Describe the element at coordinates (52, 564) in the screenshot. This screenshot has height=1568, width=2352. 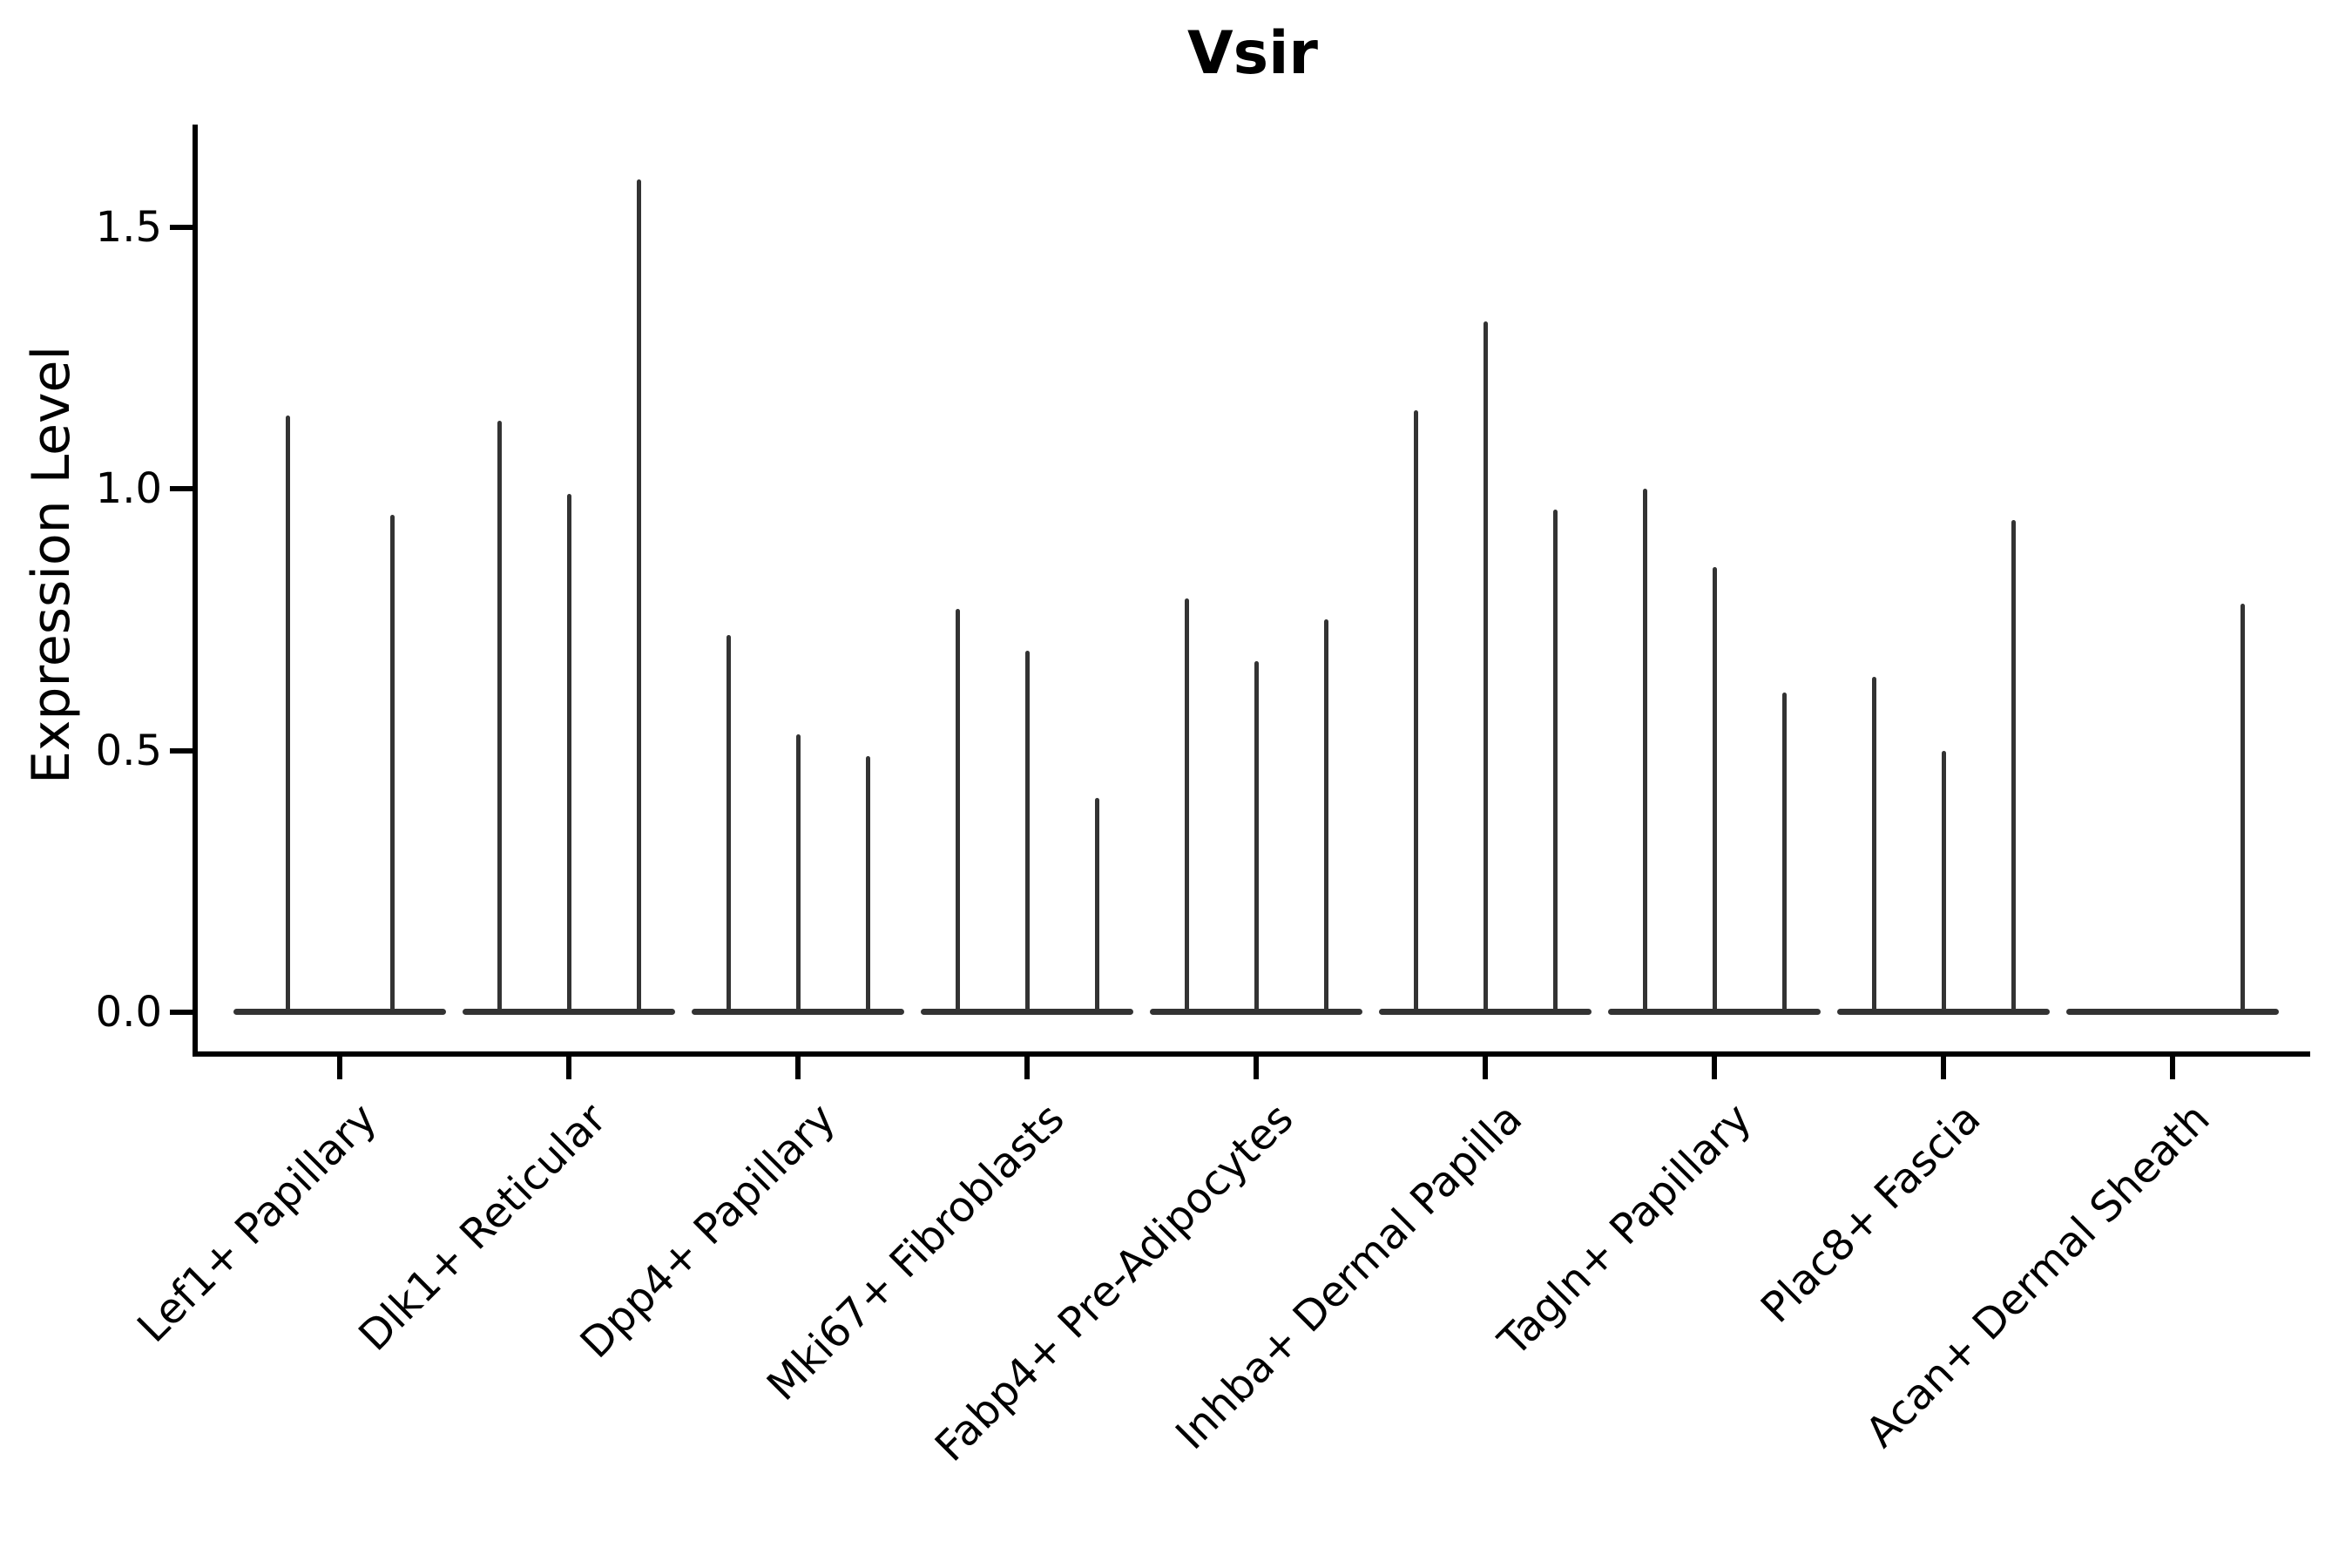
I see `y-axis-label: Expression Level` at that location.